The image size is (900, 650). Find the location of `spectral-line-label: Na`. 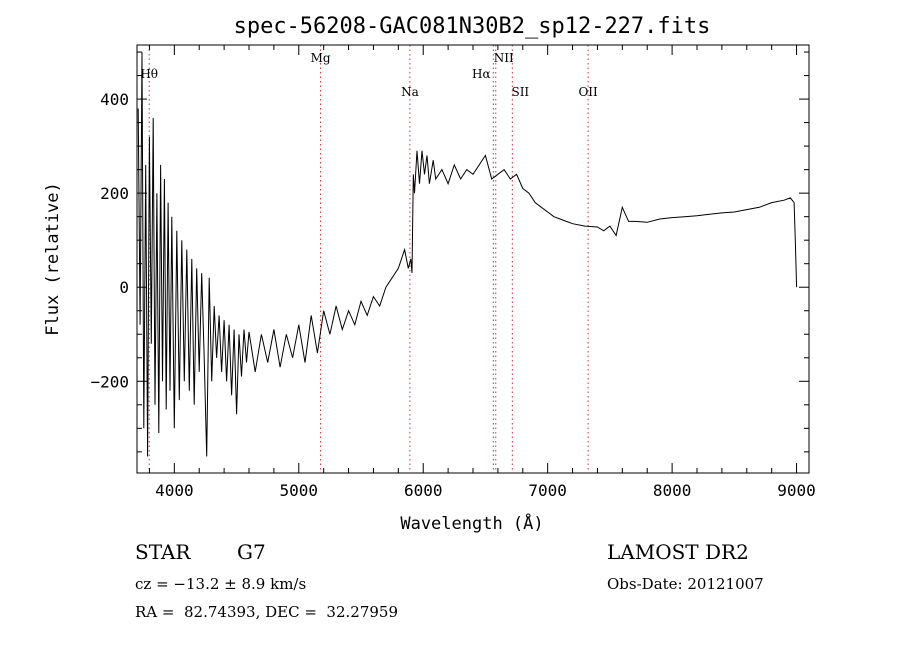

spectral-line-label: Na is located at coordinates (410, 92).